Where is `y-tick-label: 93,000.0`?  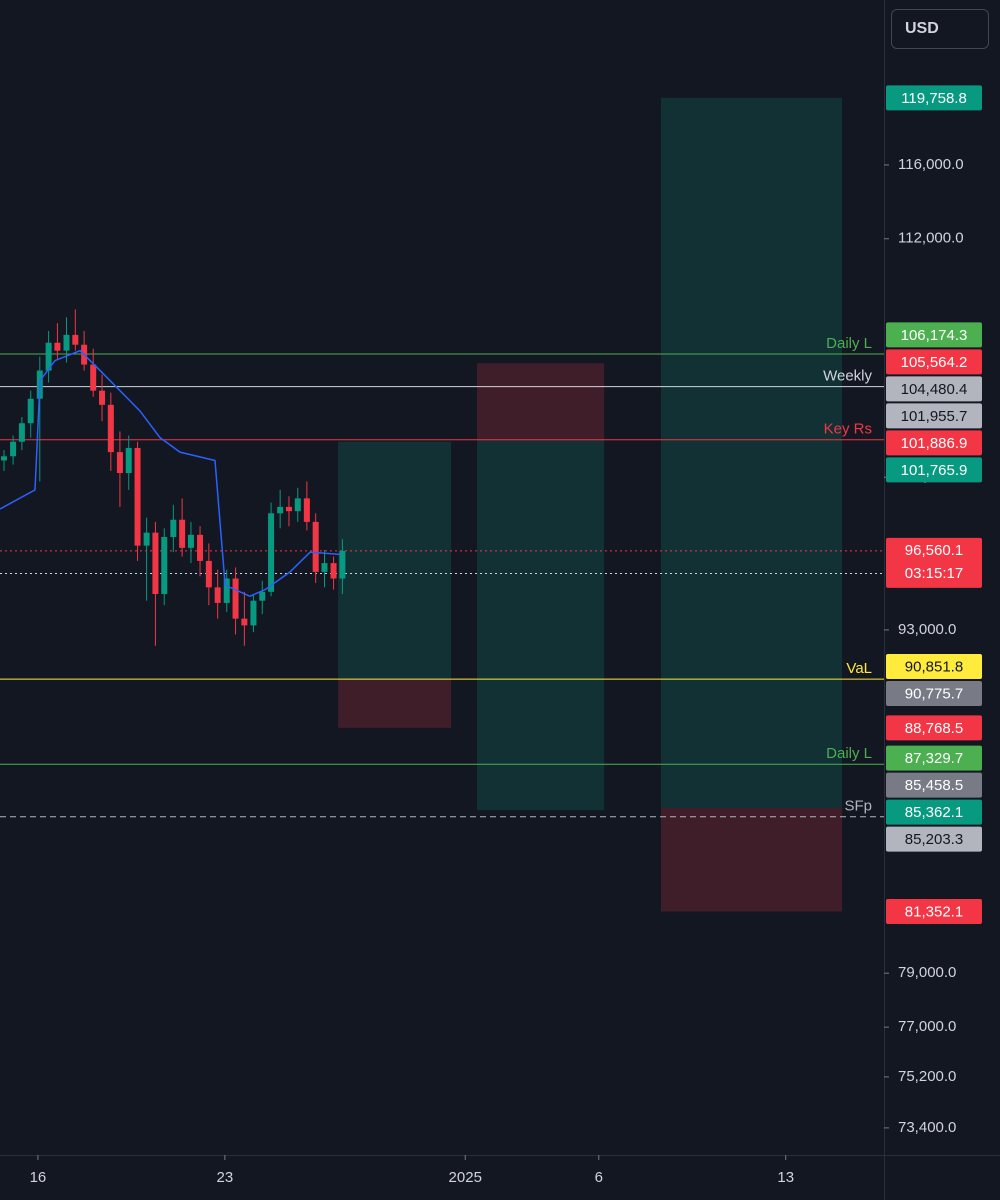 y-tick-label: 93,000.0 is located at coordinates (927, 629).